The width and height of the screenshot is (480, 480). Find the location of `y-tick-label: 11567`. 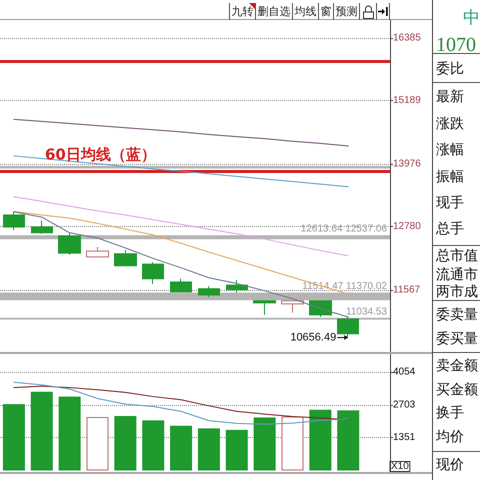

y-tick-label: 11567 is located at coordinates (407, 290).